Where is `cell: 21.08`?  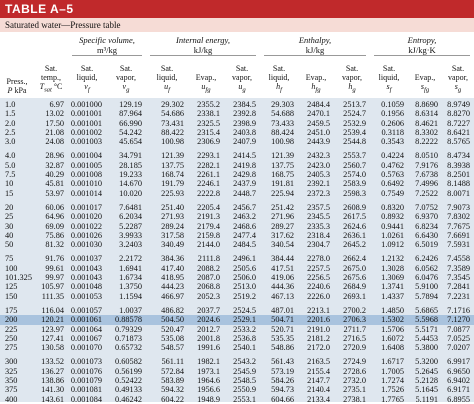 cell: 21.08 is located at coordinates (54, 132).